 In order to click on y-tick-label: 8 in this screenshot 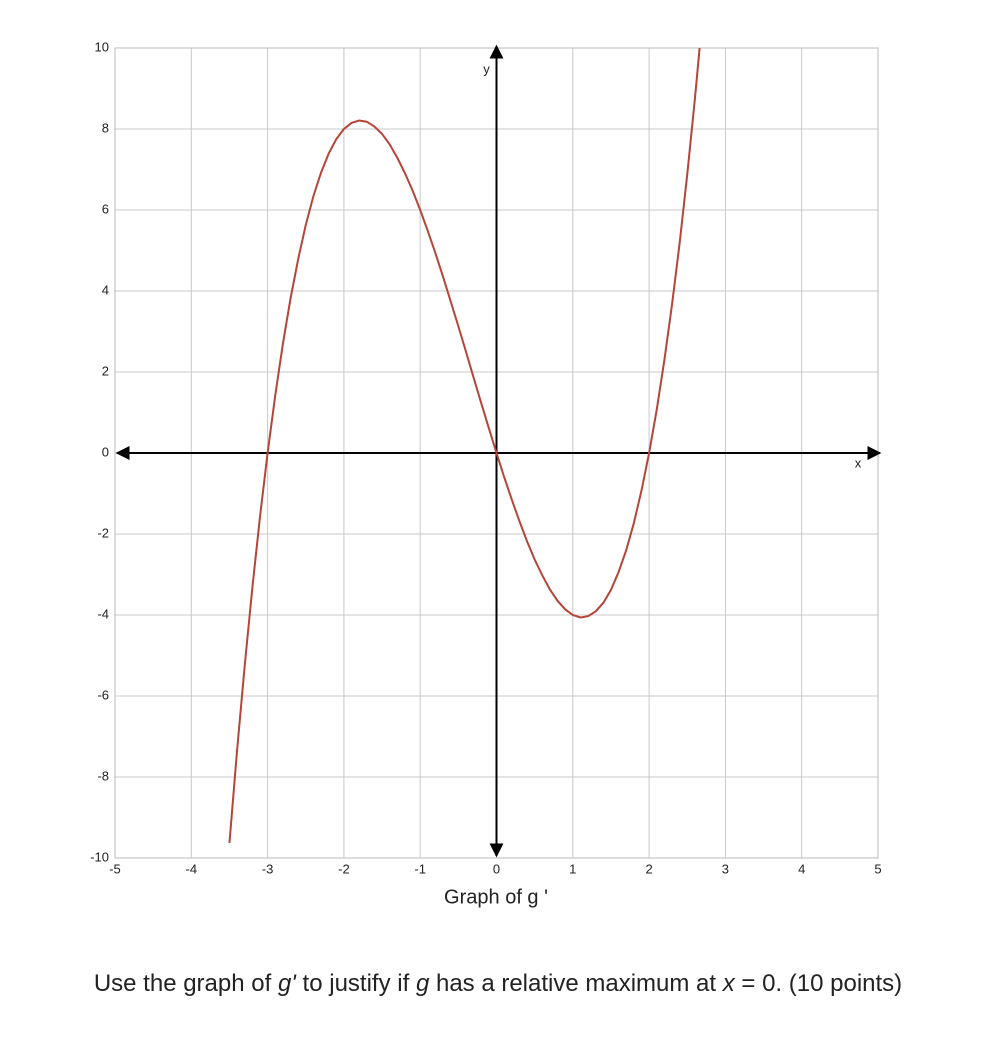, I will do `click(105, 127)`.